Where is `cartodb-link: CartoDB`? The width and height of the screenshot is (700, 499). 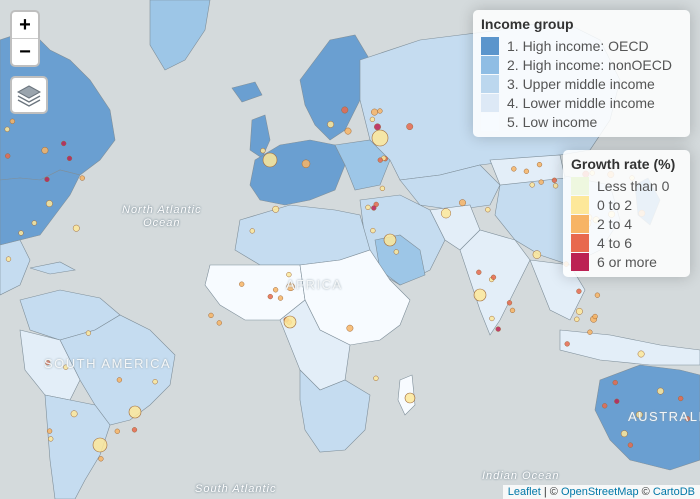
cartodb-link: CartoDB is located at coordinates (673, 492).